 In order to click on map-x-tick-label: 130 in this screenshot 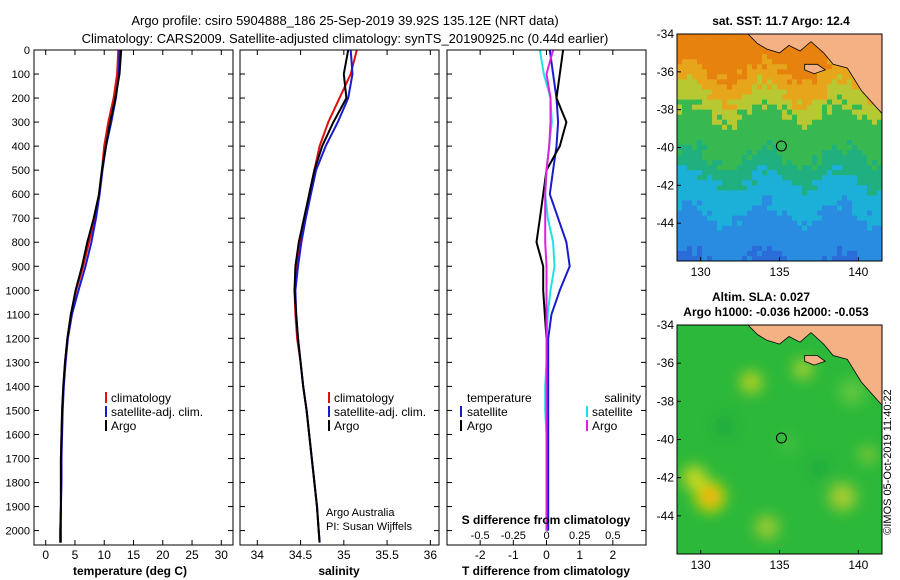, I will do `click(701, 272)`.